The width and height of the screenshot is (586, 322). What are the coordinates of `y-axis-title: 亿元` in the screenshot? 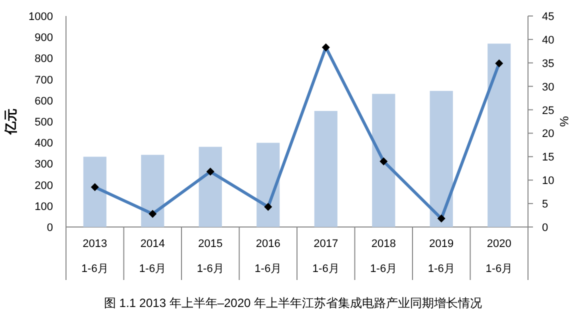 It's located at (10, 122).